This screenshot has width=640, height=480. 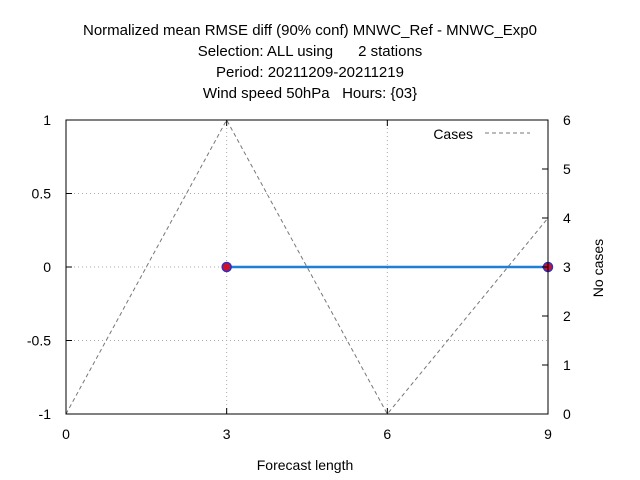 I want to click on y2-tick-label: 0, so click(x=567, y=414).